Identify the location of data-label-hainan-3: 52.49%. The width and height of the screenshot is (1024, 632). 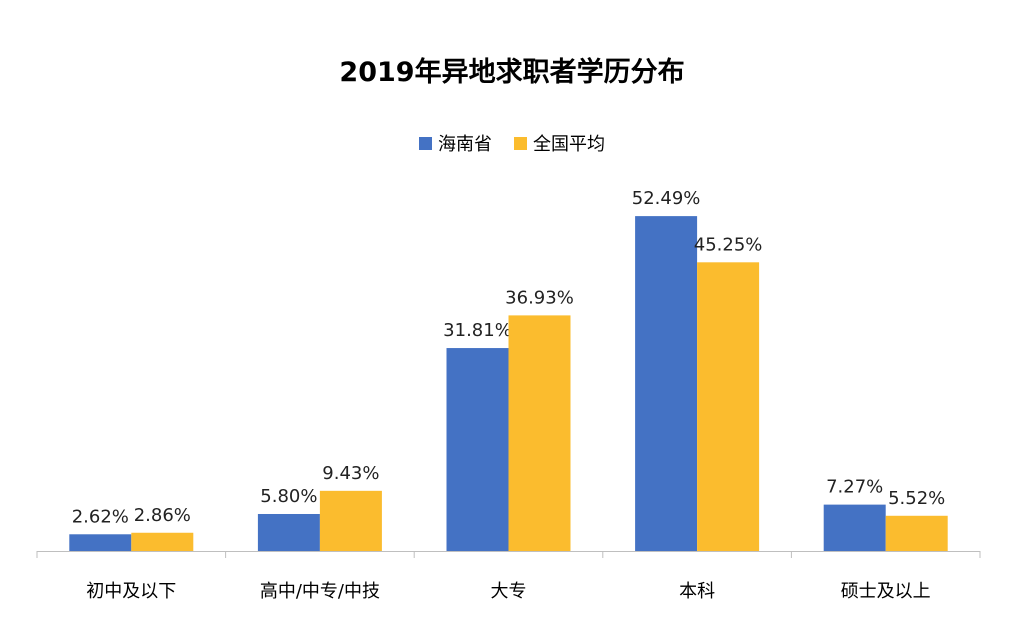
(666, 198).